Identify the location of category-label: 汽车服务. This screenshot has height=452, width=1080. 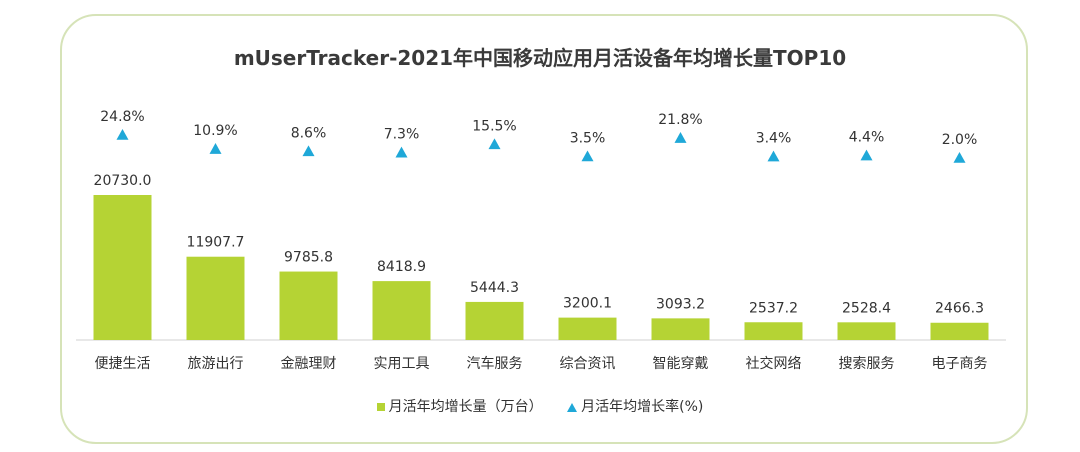
(495, 363).